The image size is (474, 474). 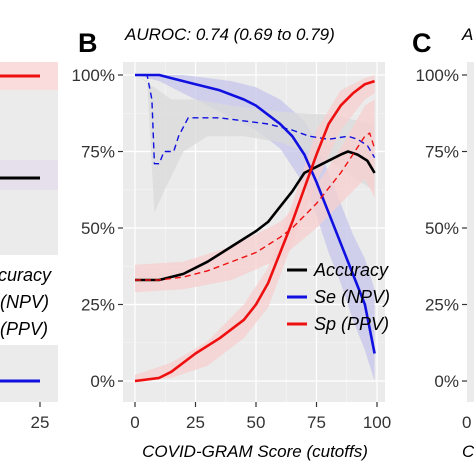 What do you see at coordinates (26, 275) in the screenshot?
I see `left-legend-label-1: curacy` at bounding box center [26, 275].